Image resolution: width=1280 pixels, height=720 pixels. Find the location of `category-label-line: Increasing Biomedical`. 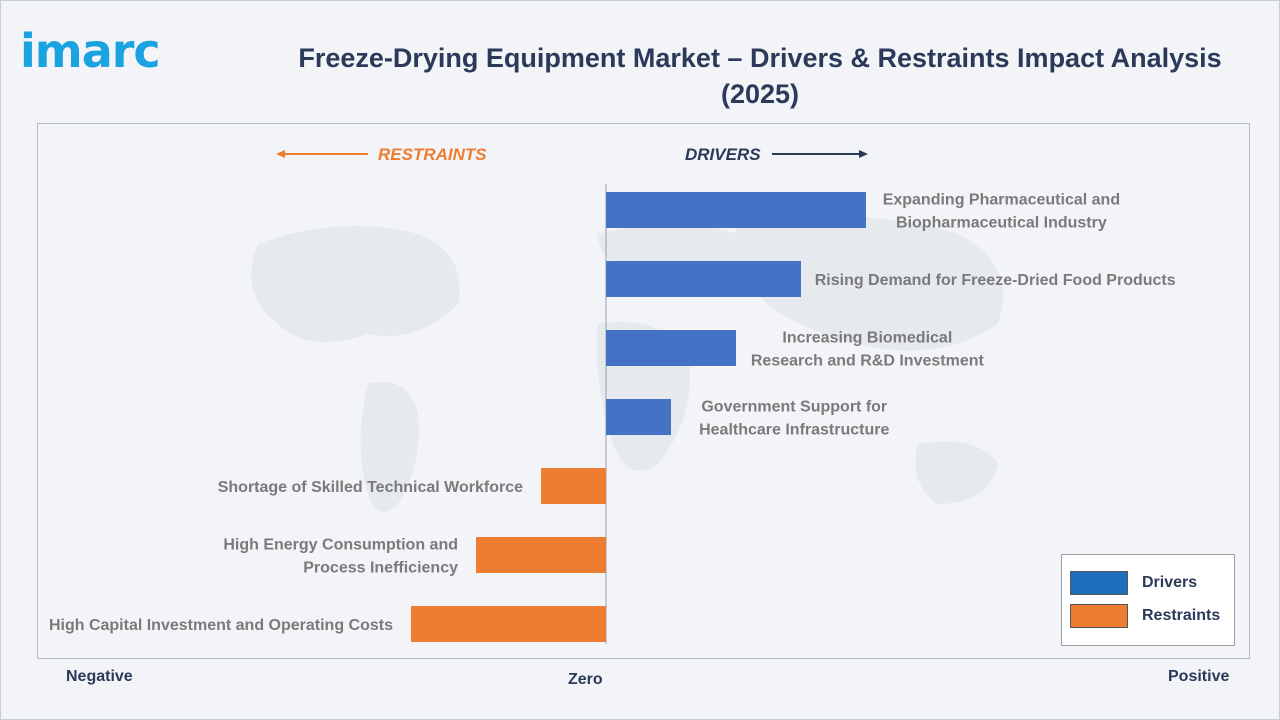

category-label-line: Increasing Biomedical is located at coordinates (867, 338).